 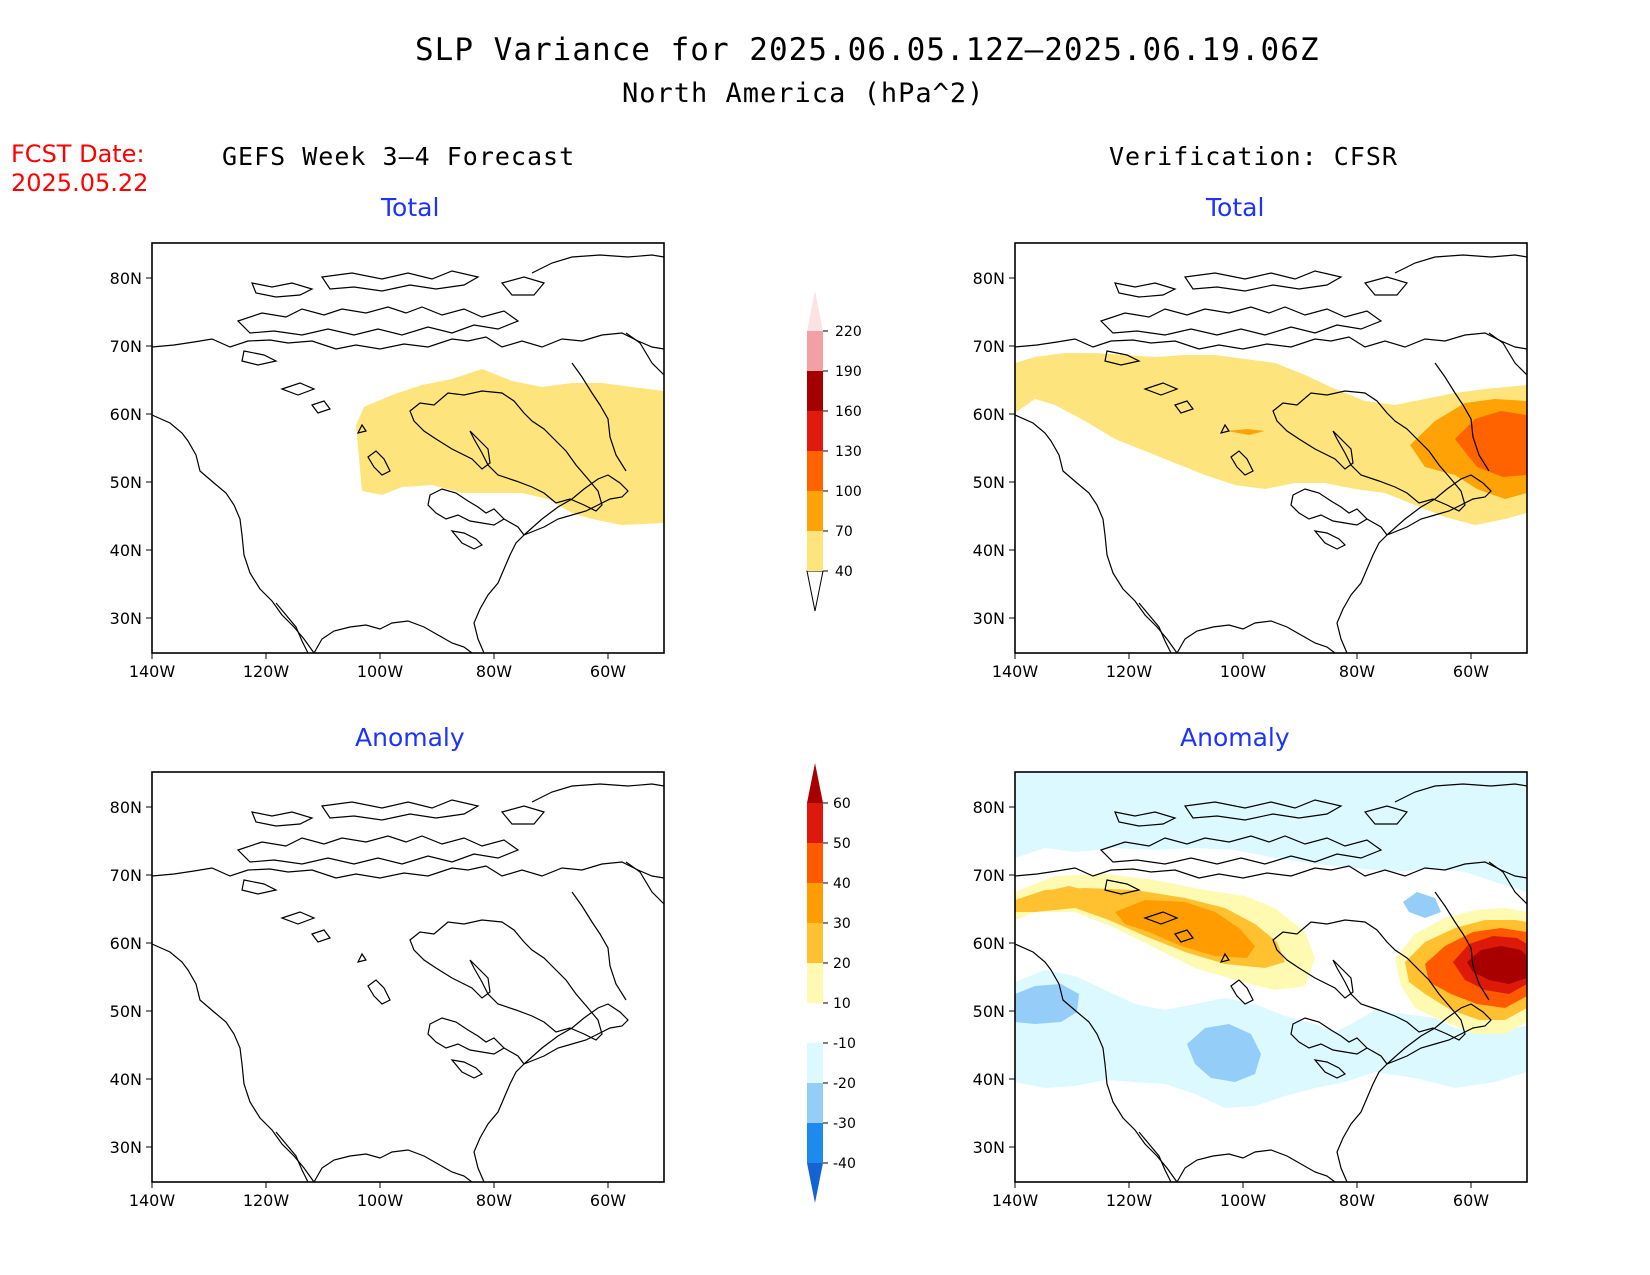 I want to click on colorbar-label: 220, so click(x=848, y=332).